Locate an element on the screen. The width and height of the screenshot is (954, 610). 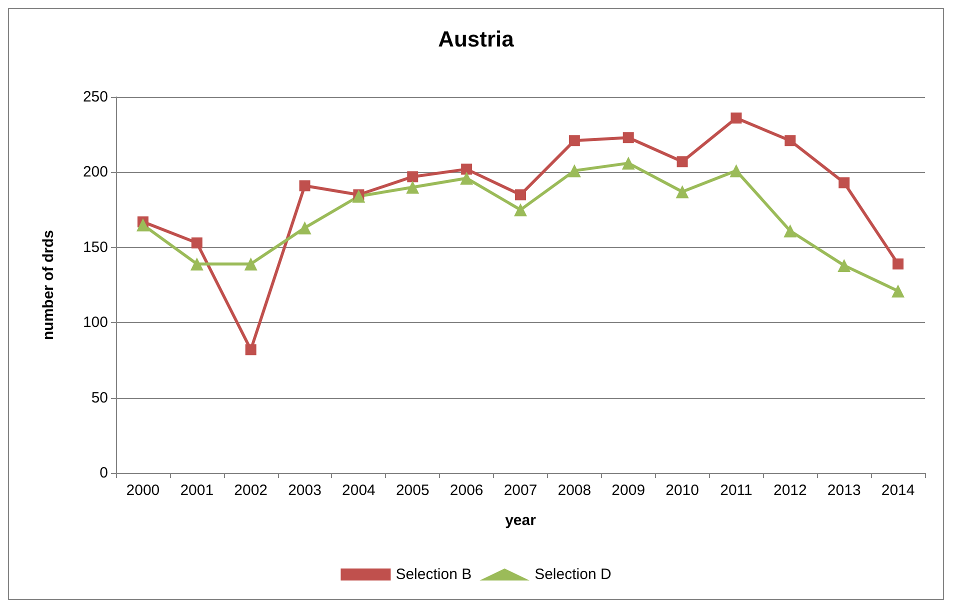
x-tick-label: 2005 is located at coordinates (413, 490).